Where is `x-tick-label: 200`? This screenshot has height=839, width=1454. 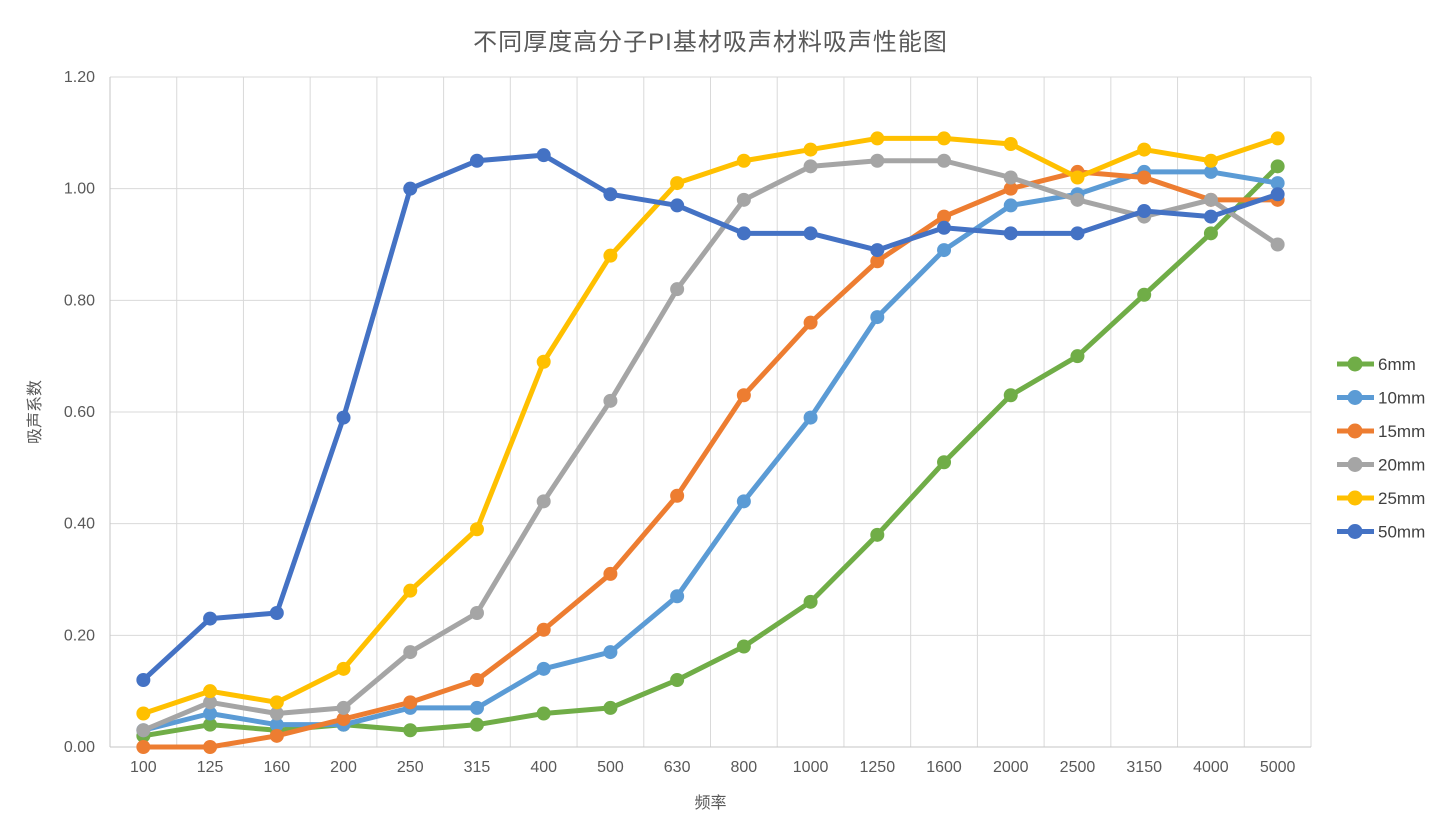 x-tick-label: 200 is located at coordinates (343, 767).